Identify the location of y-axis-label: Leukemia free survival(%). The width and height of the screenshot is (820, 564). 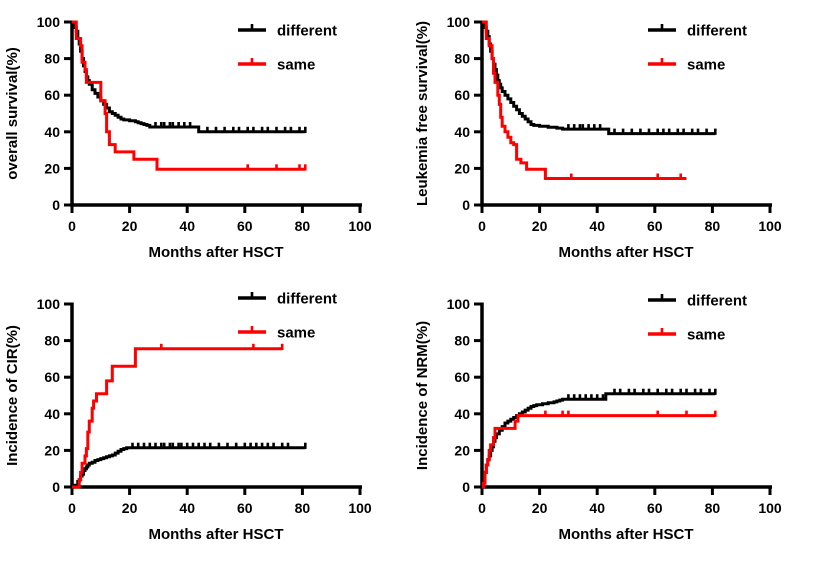
(422, 113).